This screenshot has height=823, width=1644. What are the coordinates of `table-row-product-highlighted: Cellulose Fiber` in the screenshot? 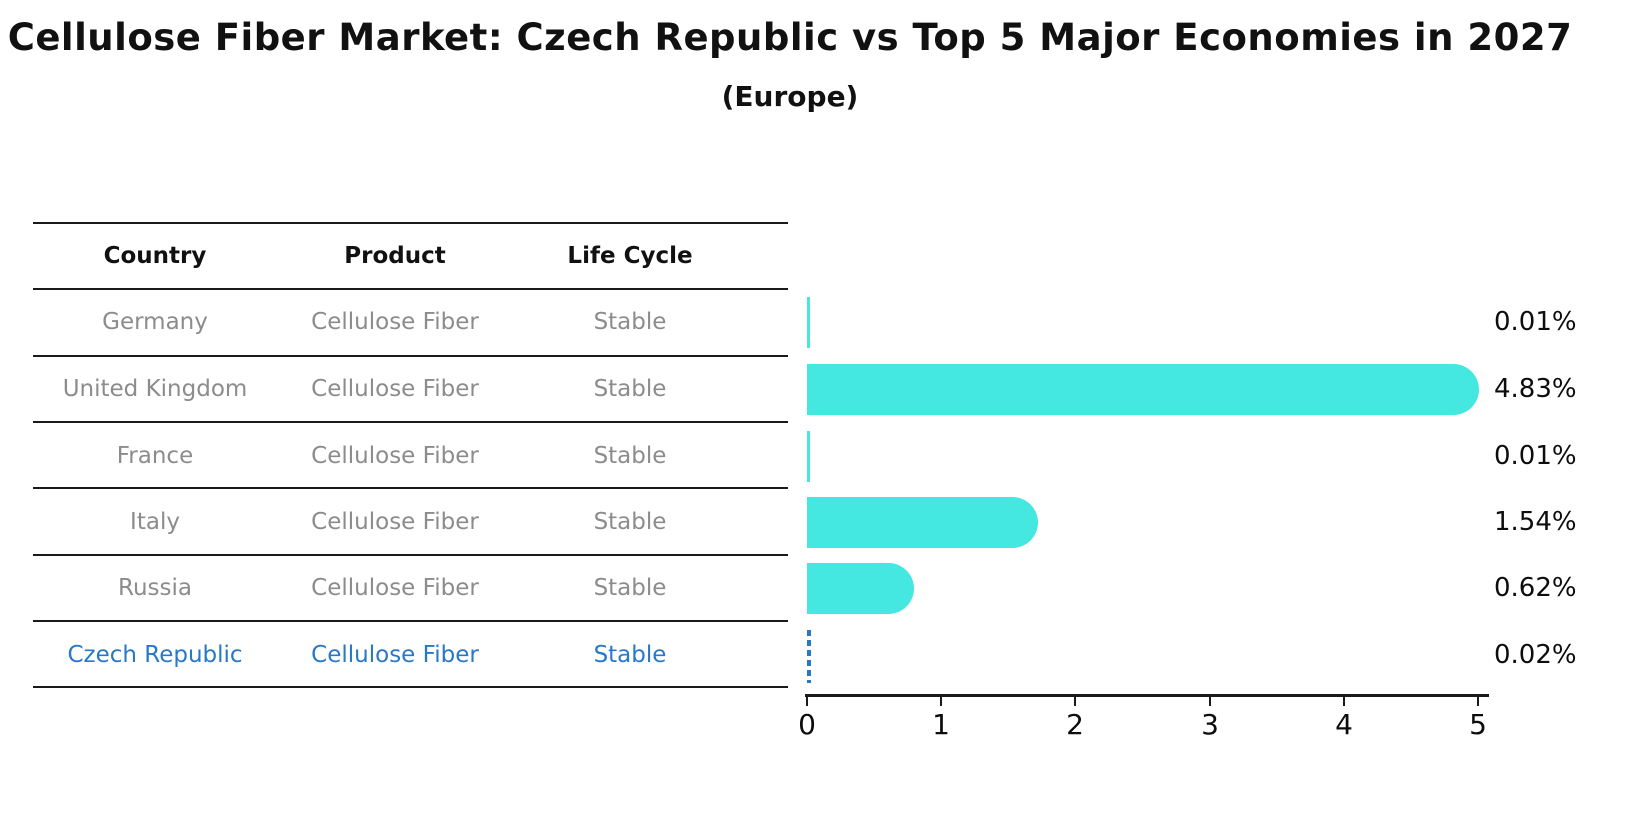 It's located at (395, 655).